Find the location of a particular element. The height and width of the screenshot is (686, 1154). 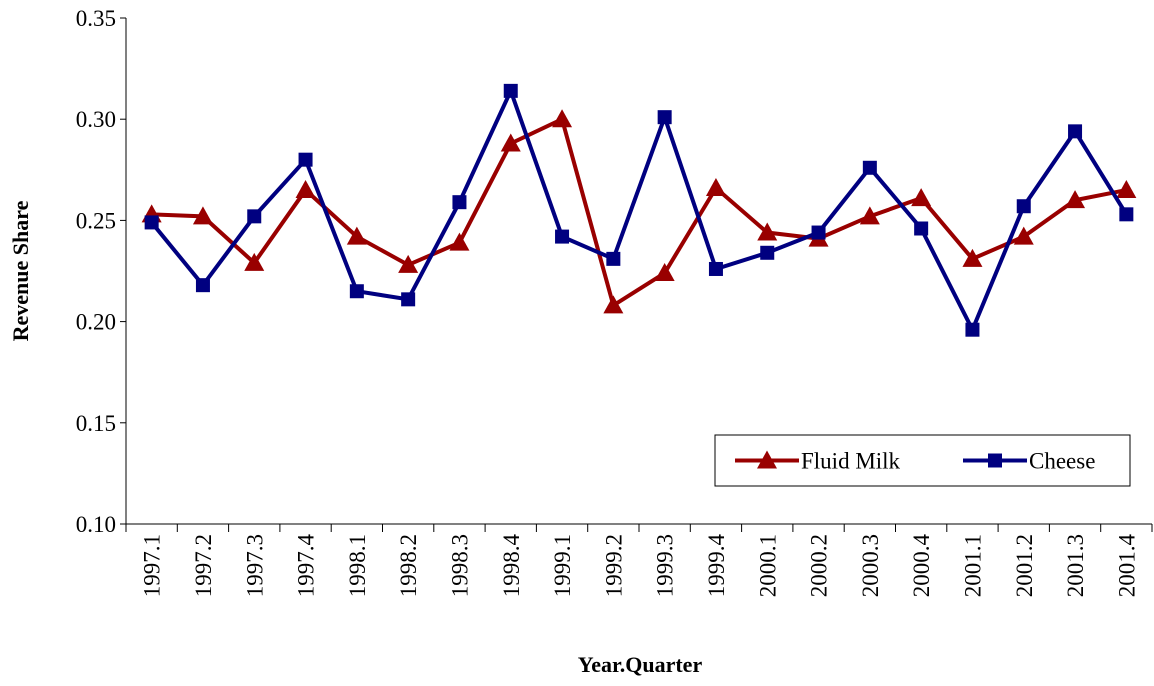

x-tick-label: 1997.1 is located at coordinates (152, 565).